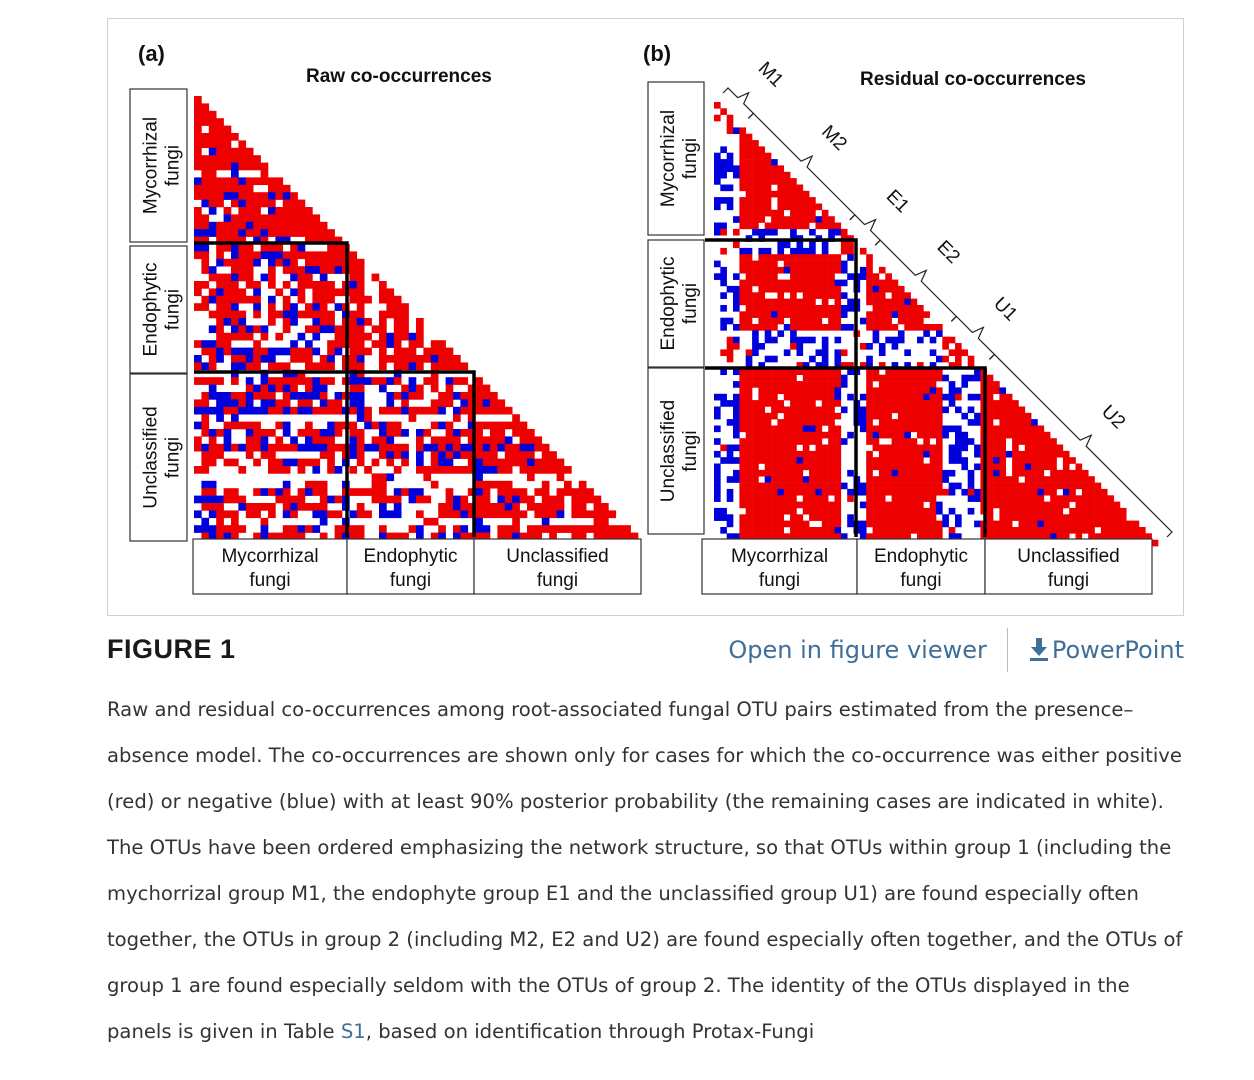 The height and width of the screenshot is (1080, 1254). Describe the element at coordinates (1007, 650) in the screenshot. I see `actions-divider` at that location.